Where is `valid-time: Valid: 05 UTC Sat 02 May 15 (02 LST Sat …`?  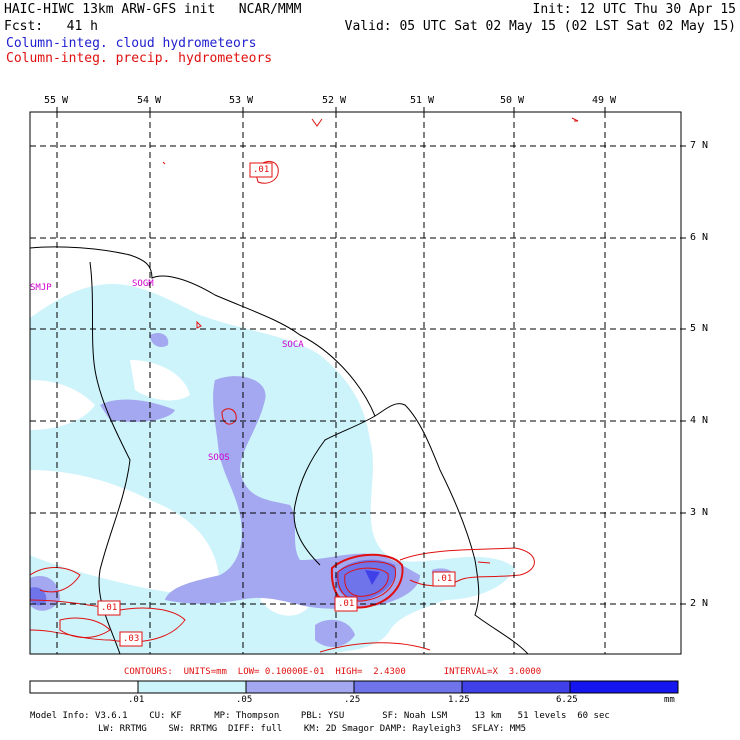 valid-time: Valid: 05 UTC Sat 02 May 15 (02 LST Sat … is located at coordinates (540, 26).